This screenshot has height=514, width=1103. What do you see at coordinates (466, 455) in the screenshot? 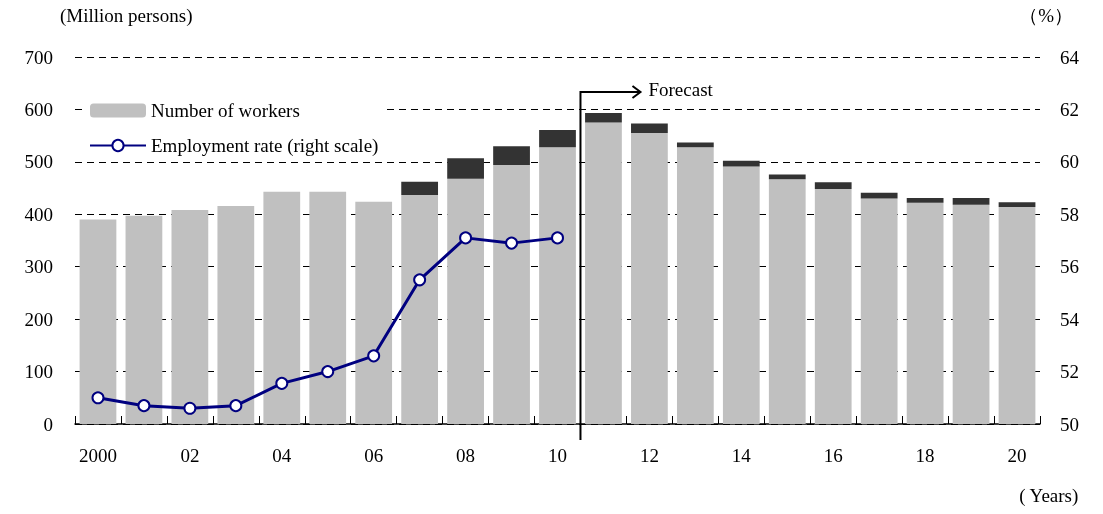
I see `x-tick-label: 08` at bounding box center [466, 455].